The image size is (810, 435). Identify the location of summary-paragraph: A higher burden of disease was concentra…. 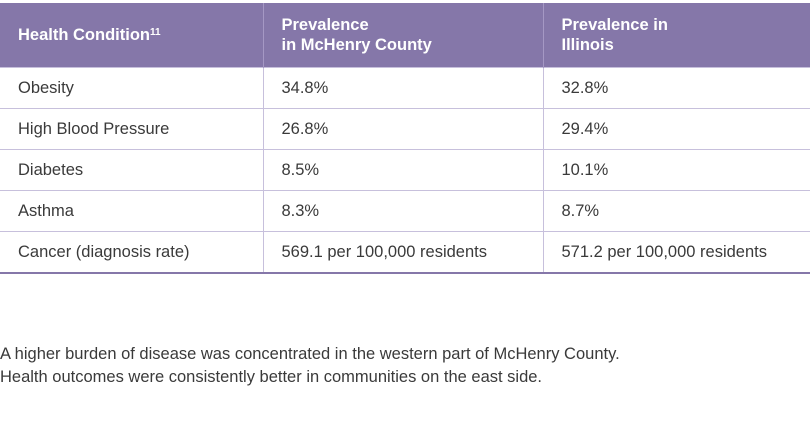
(310, 366).